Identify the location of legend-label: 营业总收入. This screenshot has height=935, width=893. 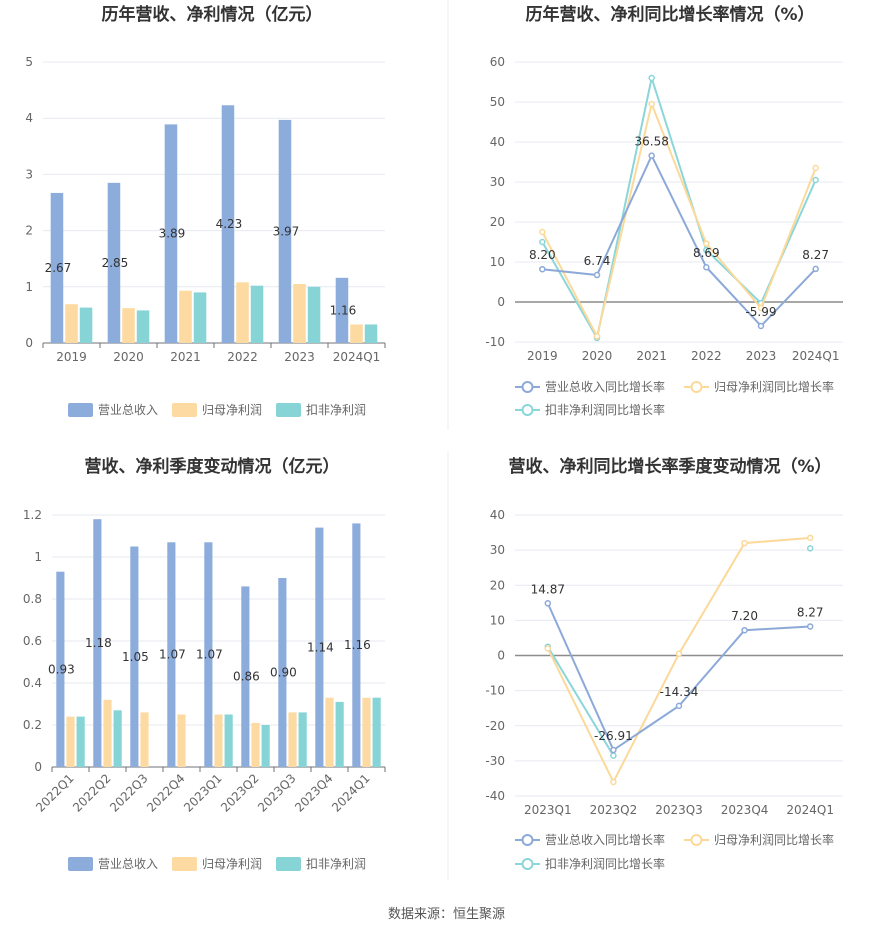
(128, 410).